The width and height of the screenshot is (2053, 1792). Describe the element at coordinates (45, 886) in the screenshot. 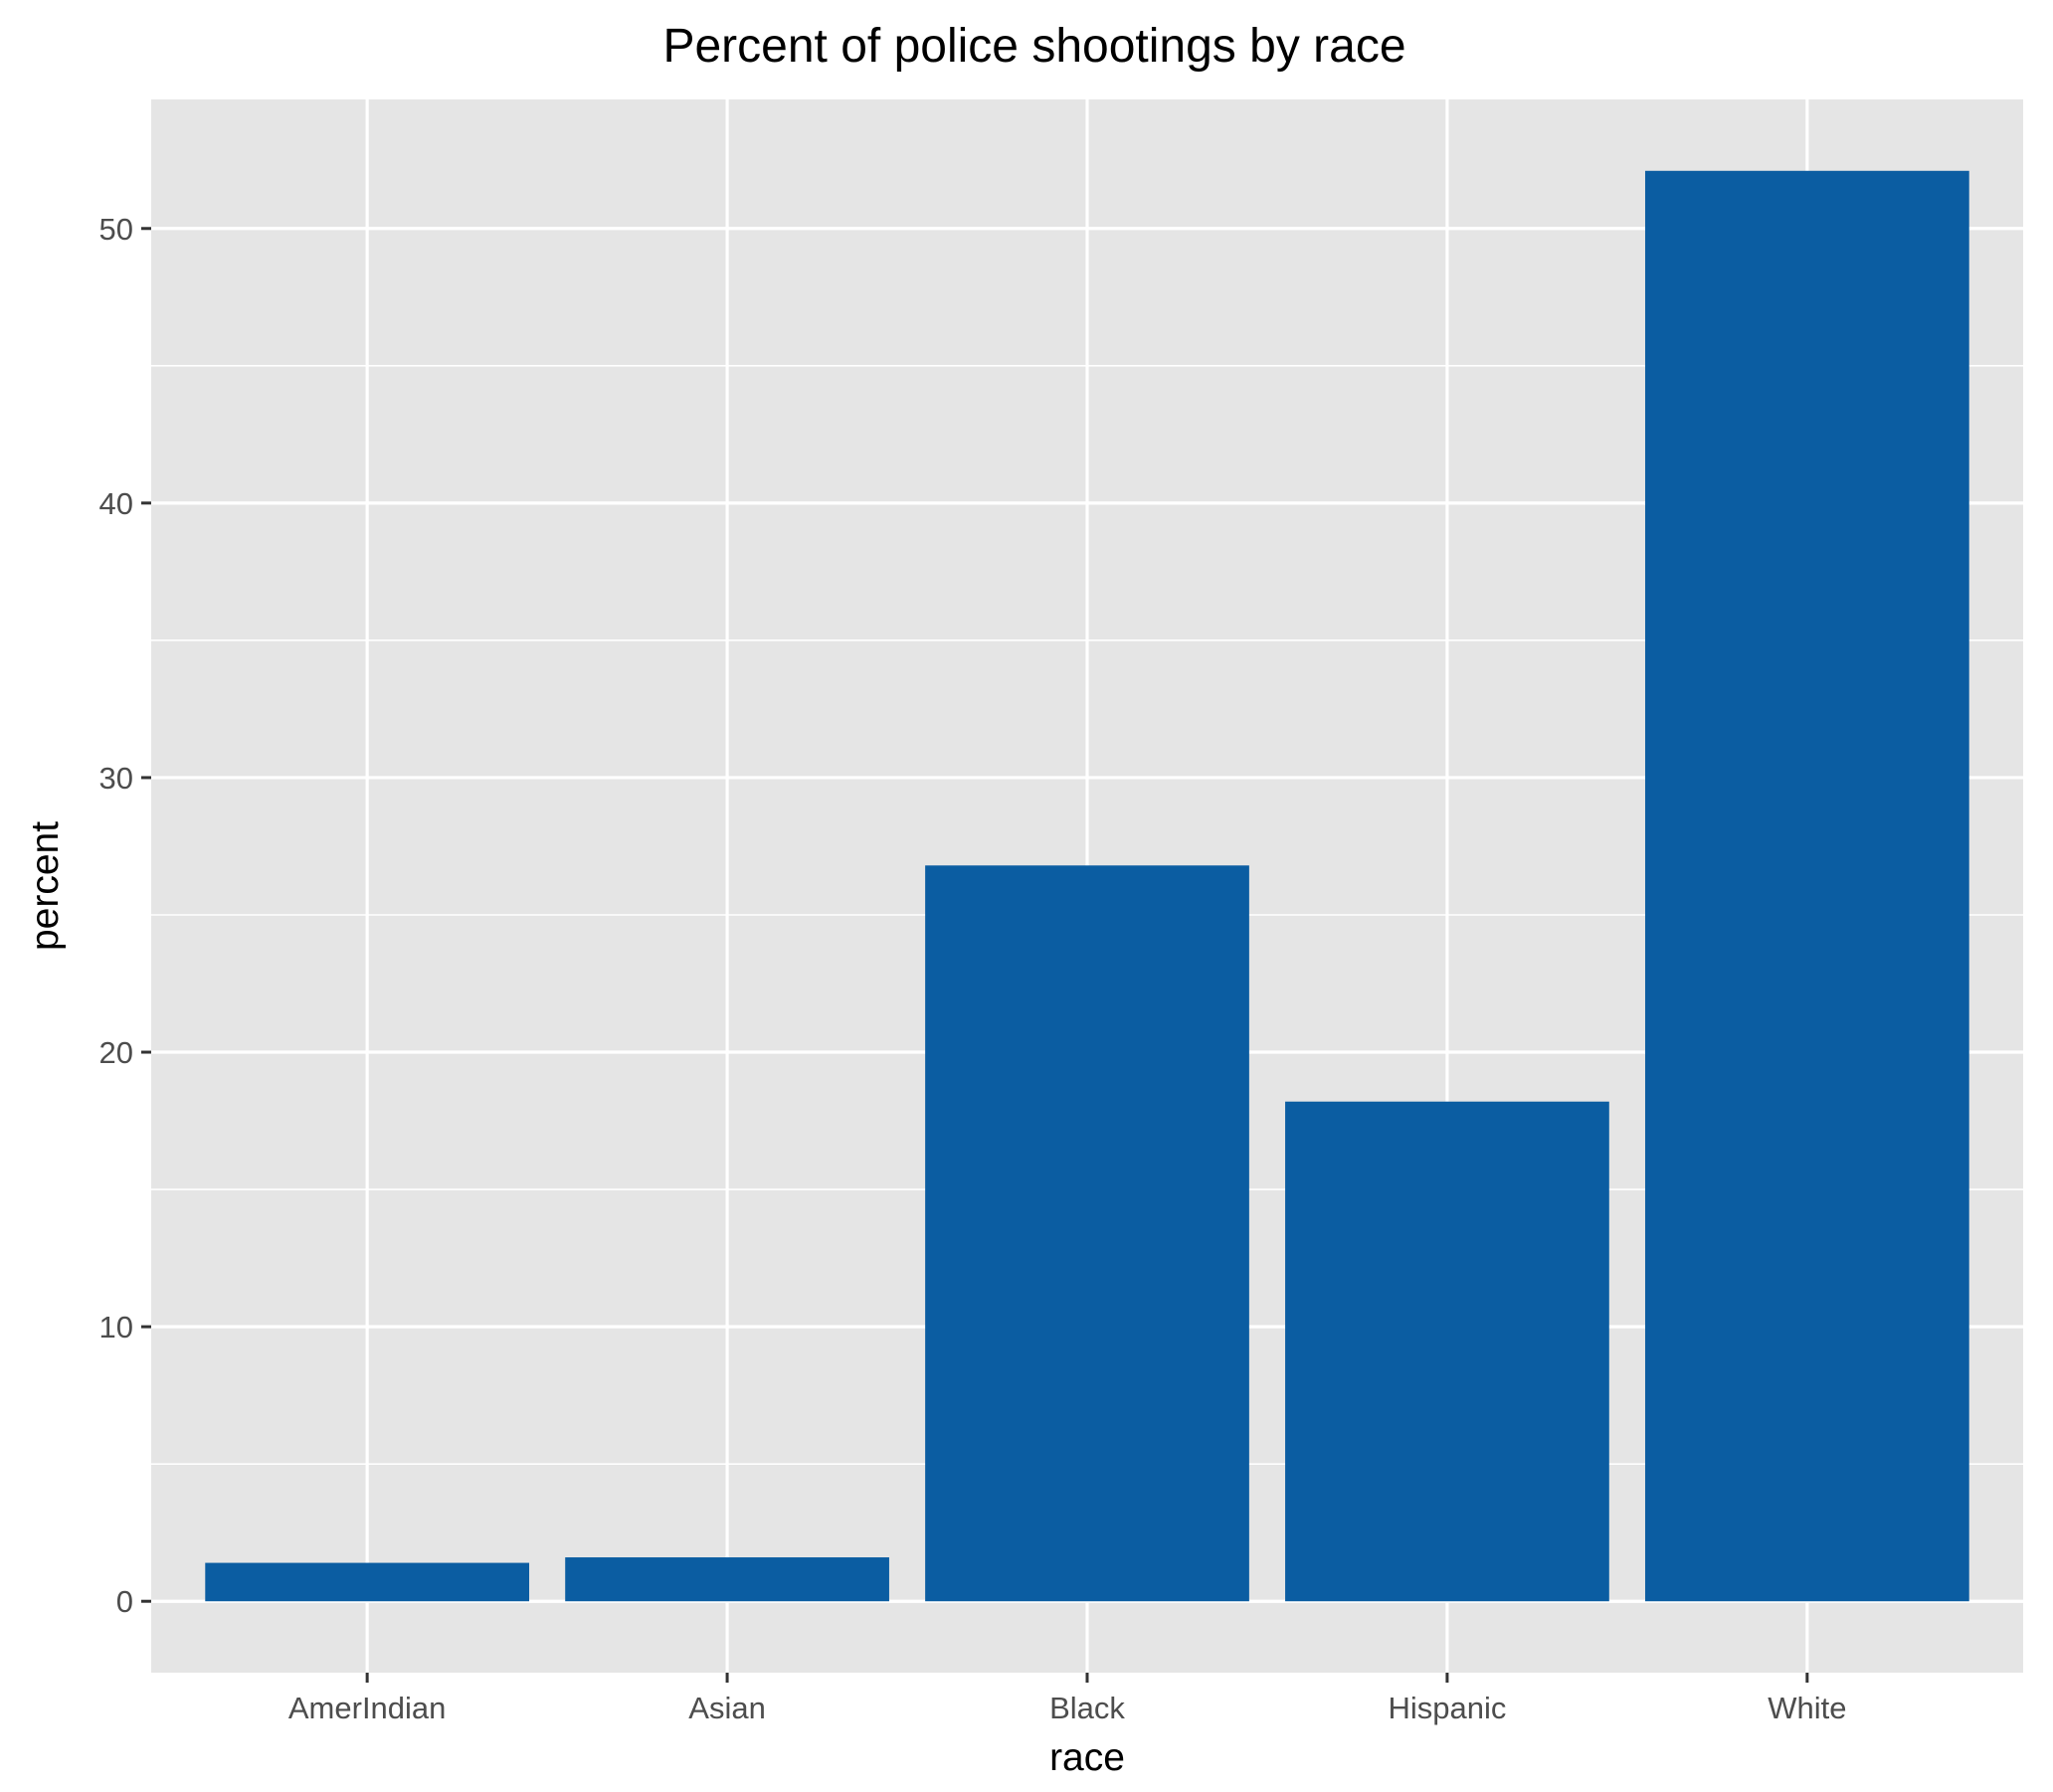

I see `y-axis-title: percent` at that location.